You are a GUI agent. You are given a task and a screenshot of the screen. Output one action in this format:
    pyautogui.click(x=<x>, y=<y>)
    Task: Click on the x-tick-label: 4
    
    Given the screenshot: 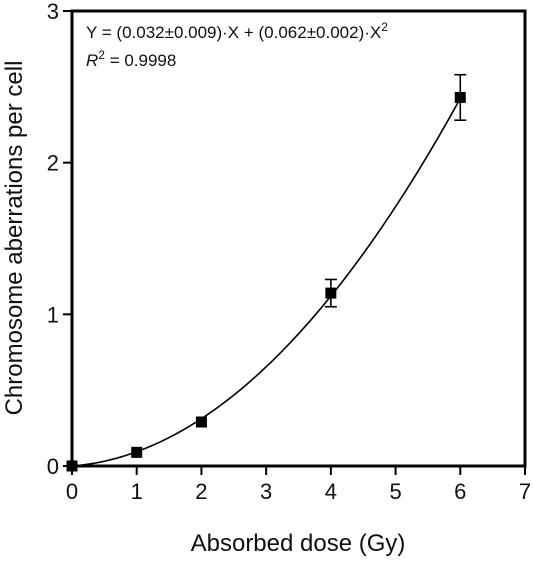 What is the action you would take?
    pyautogui.click(x=331, y=491)
    